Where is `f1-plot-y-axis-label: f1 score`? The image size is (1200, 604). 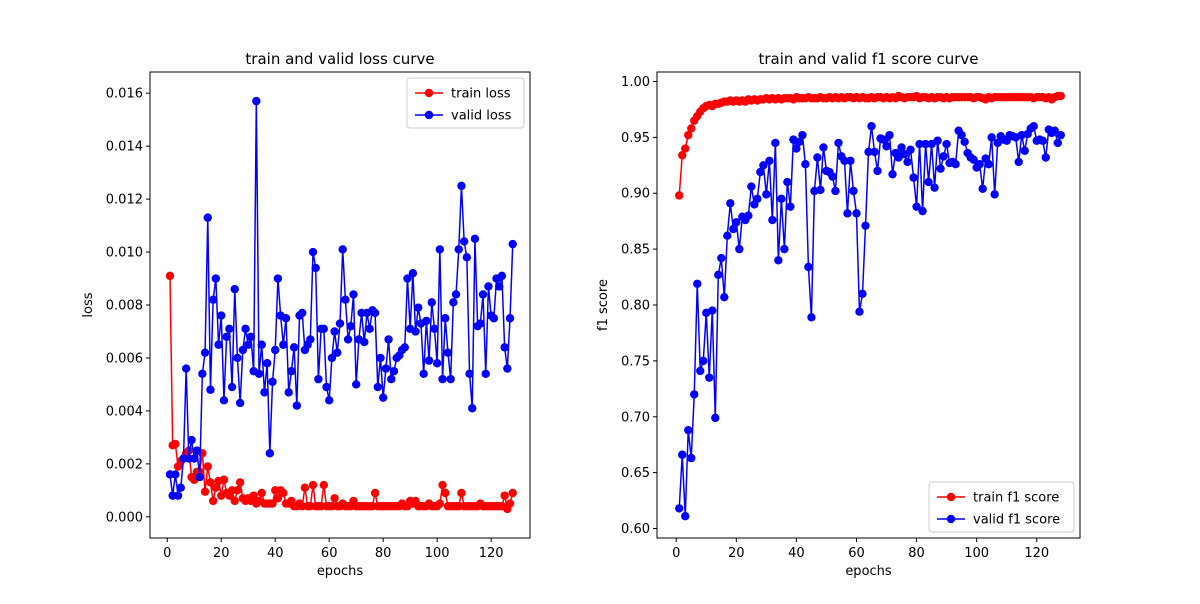
f1-plot-y-axis-label: f1 score is located at coordinates (603, 305).